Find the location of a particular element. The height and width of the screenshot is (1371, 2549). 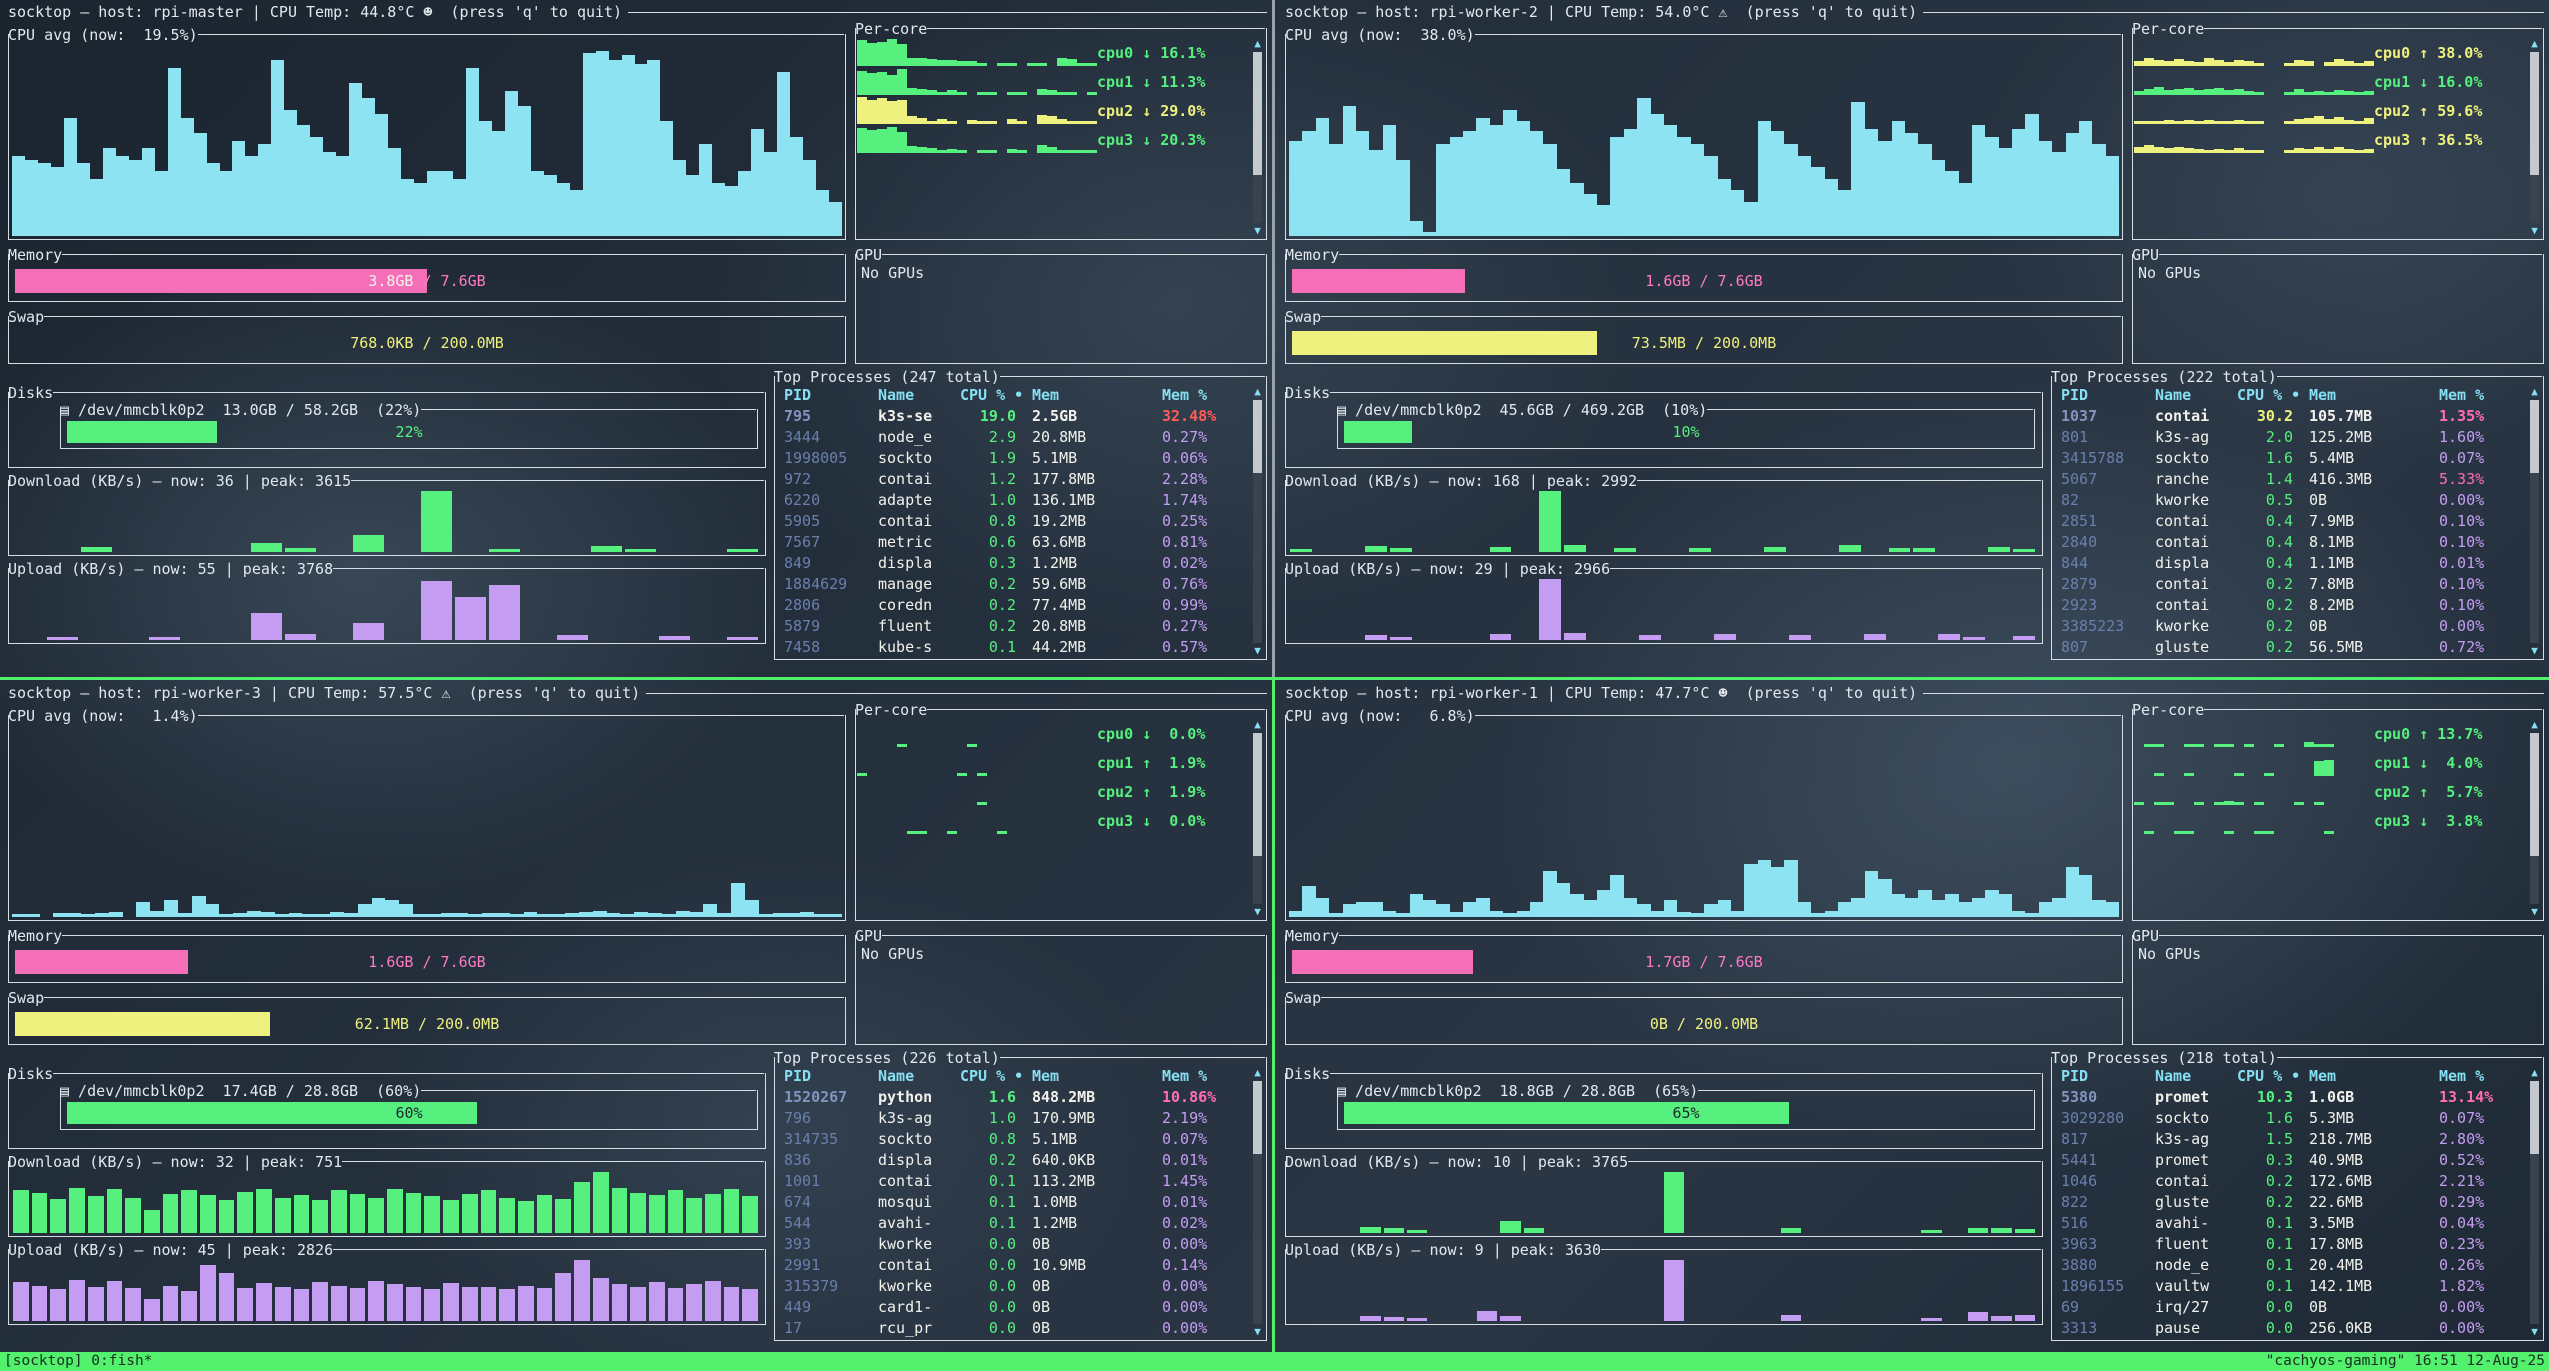

process-row: 7567 metric 0.6 63.6MB 0.81% is located at coordinates (996, 542).